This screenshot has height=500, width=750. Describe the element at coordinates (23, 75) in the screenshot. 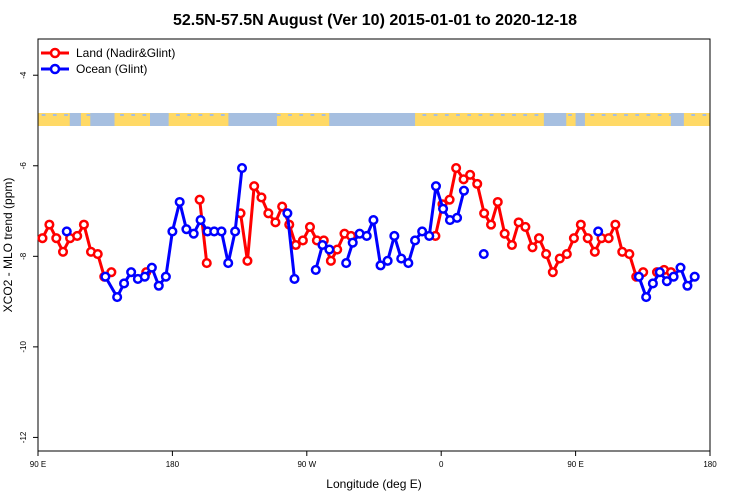

I see `y-tick-label: -4` at that location.